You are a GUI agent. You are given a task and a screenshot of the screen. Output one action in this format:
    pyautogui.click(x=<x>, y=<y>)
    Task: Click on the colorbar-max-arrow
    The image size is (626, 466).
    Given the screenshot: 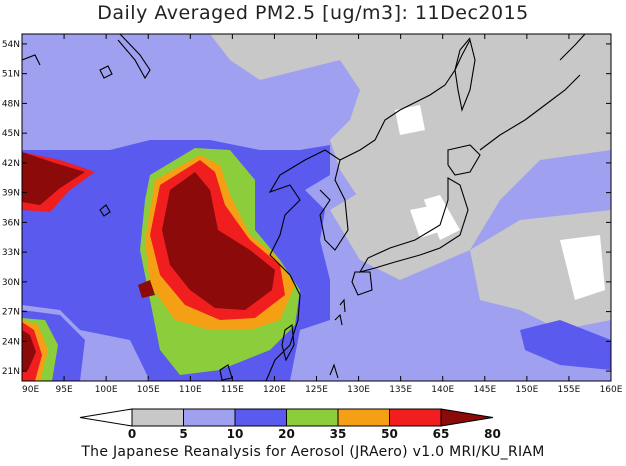 What is the action you would take?
    pyautogui.click(x=467, y=417)
    